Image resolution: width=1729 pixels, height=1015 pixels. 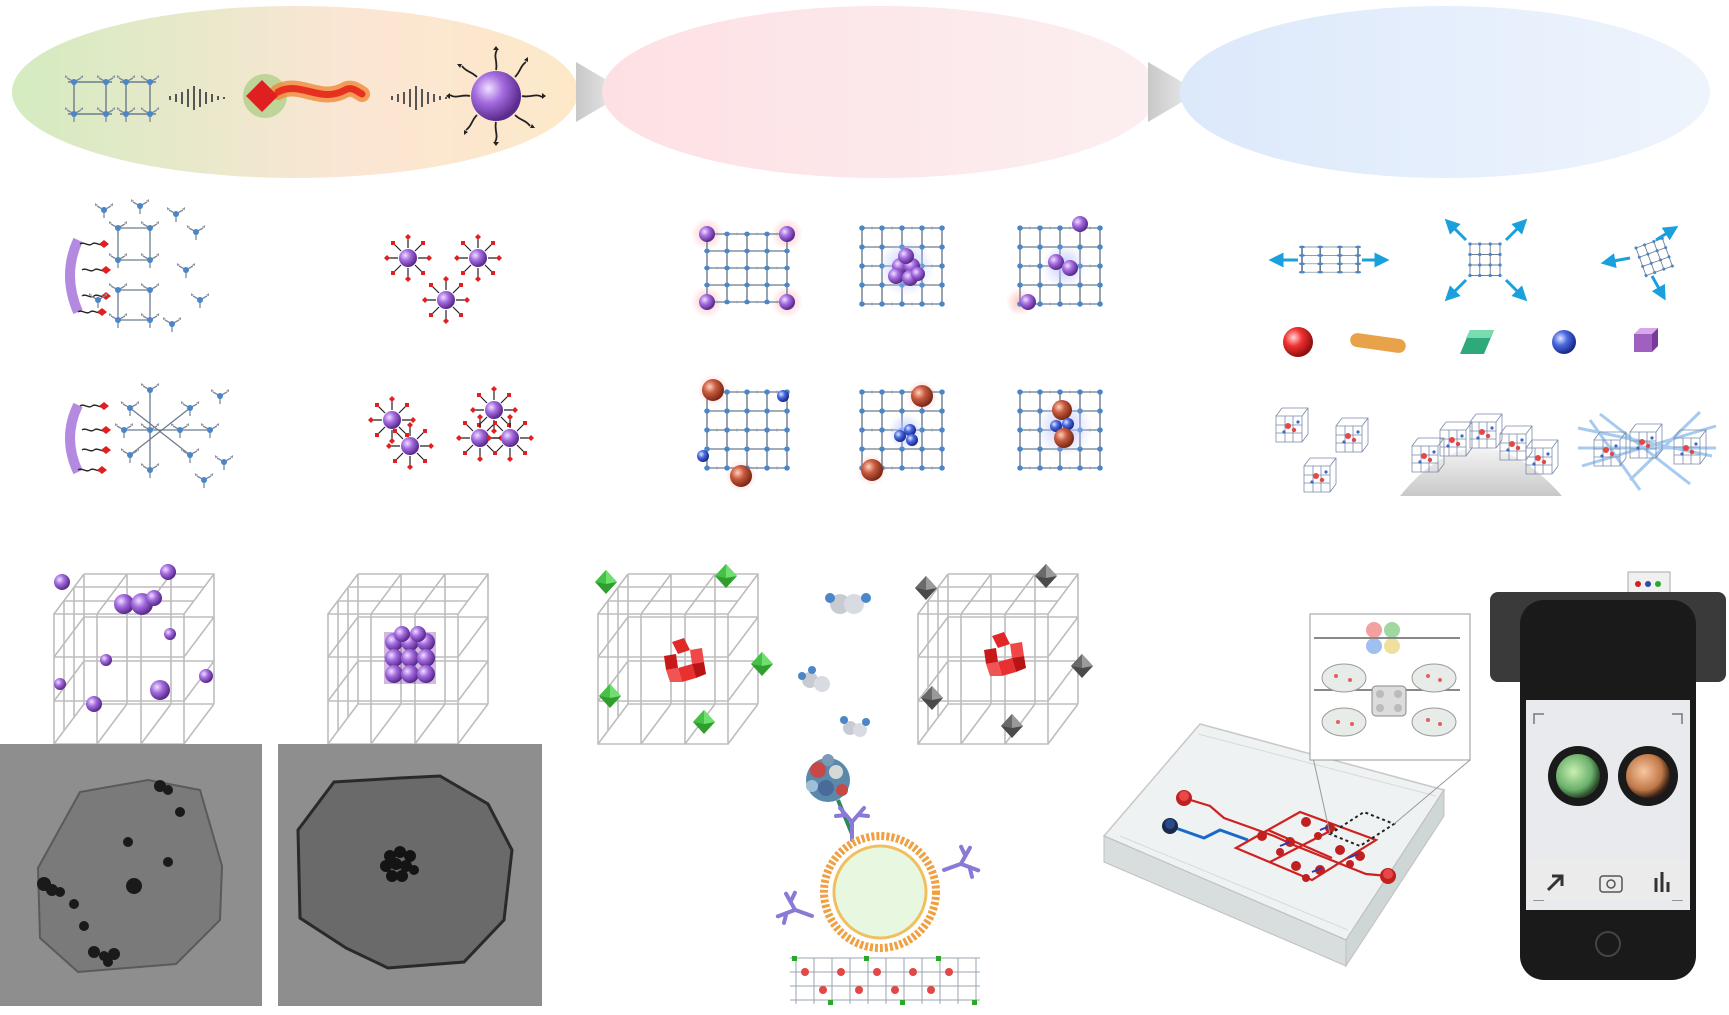 What do you see at coordinates (408, 659) in the screenshot?
I see `cube-particles-core` at bounding box center [408, 659].